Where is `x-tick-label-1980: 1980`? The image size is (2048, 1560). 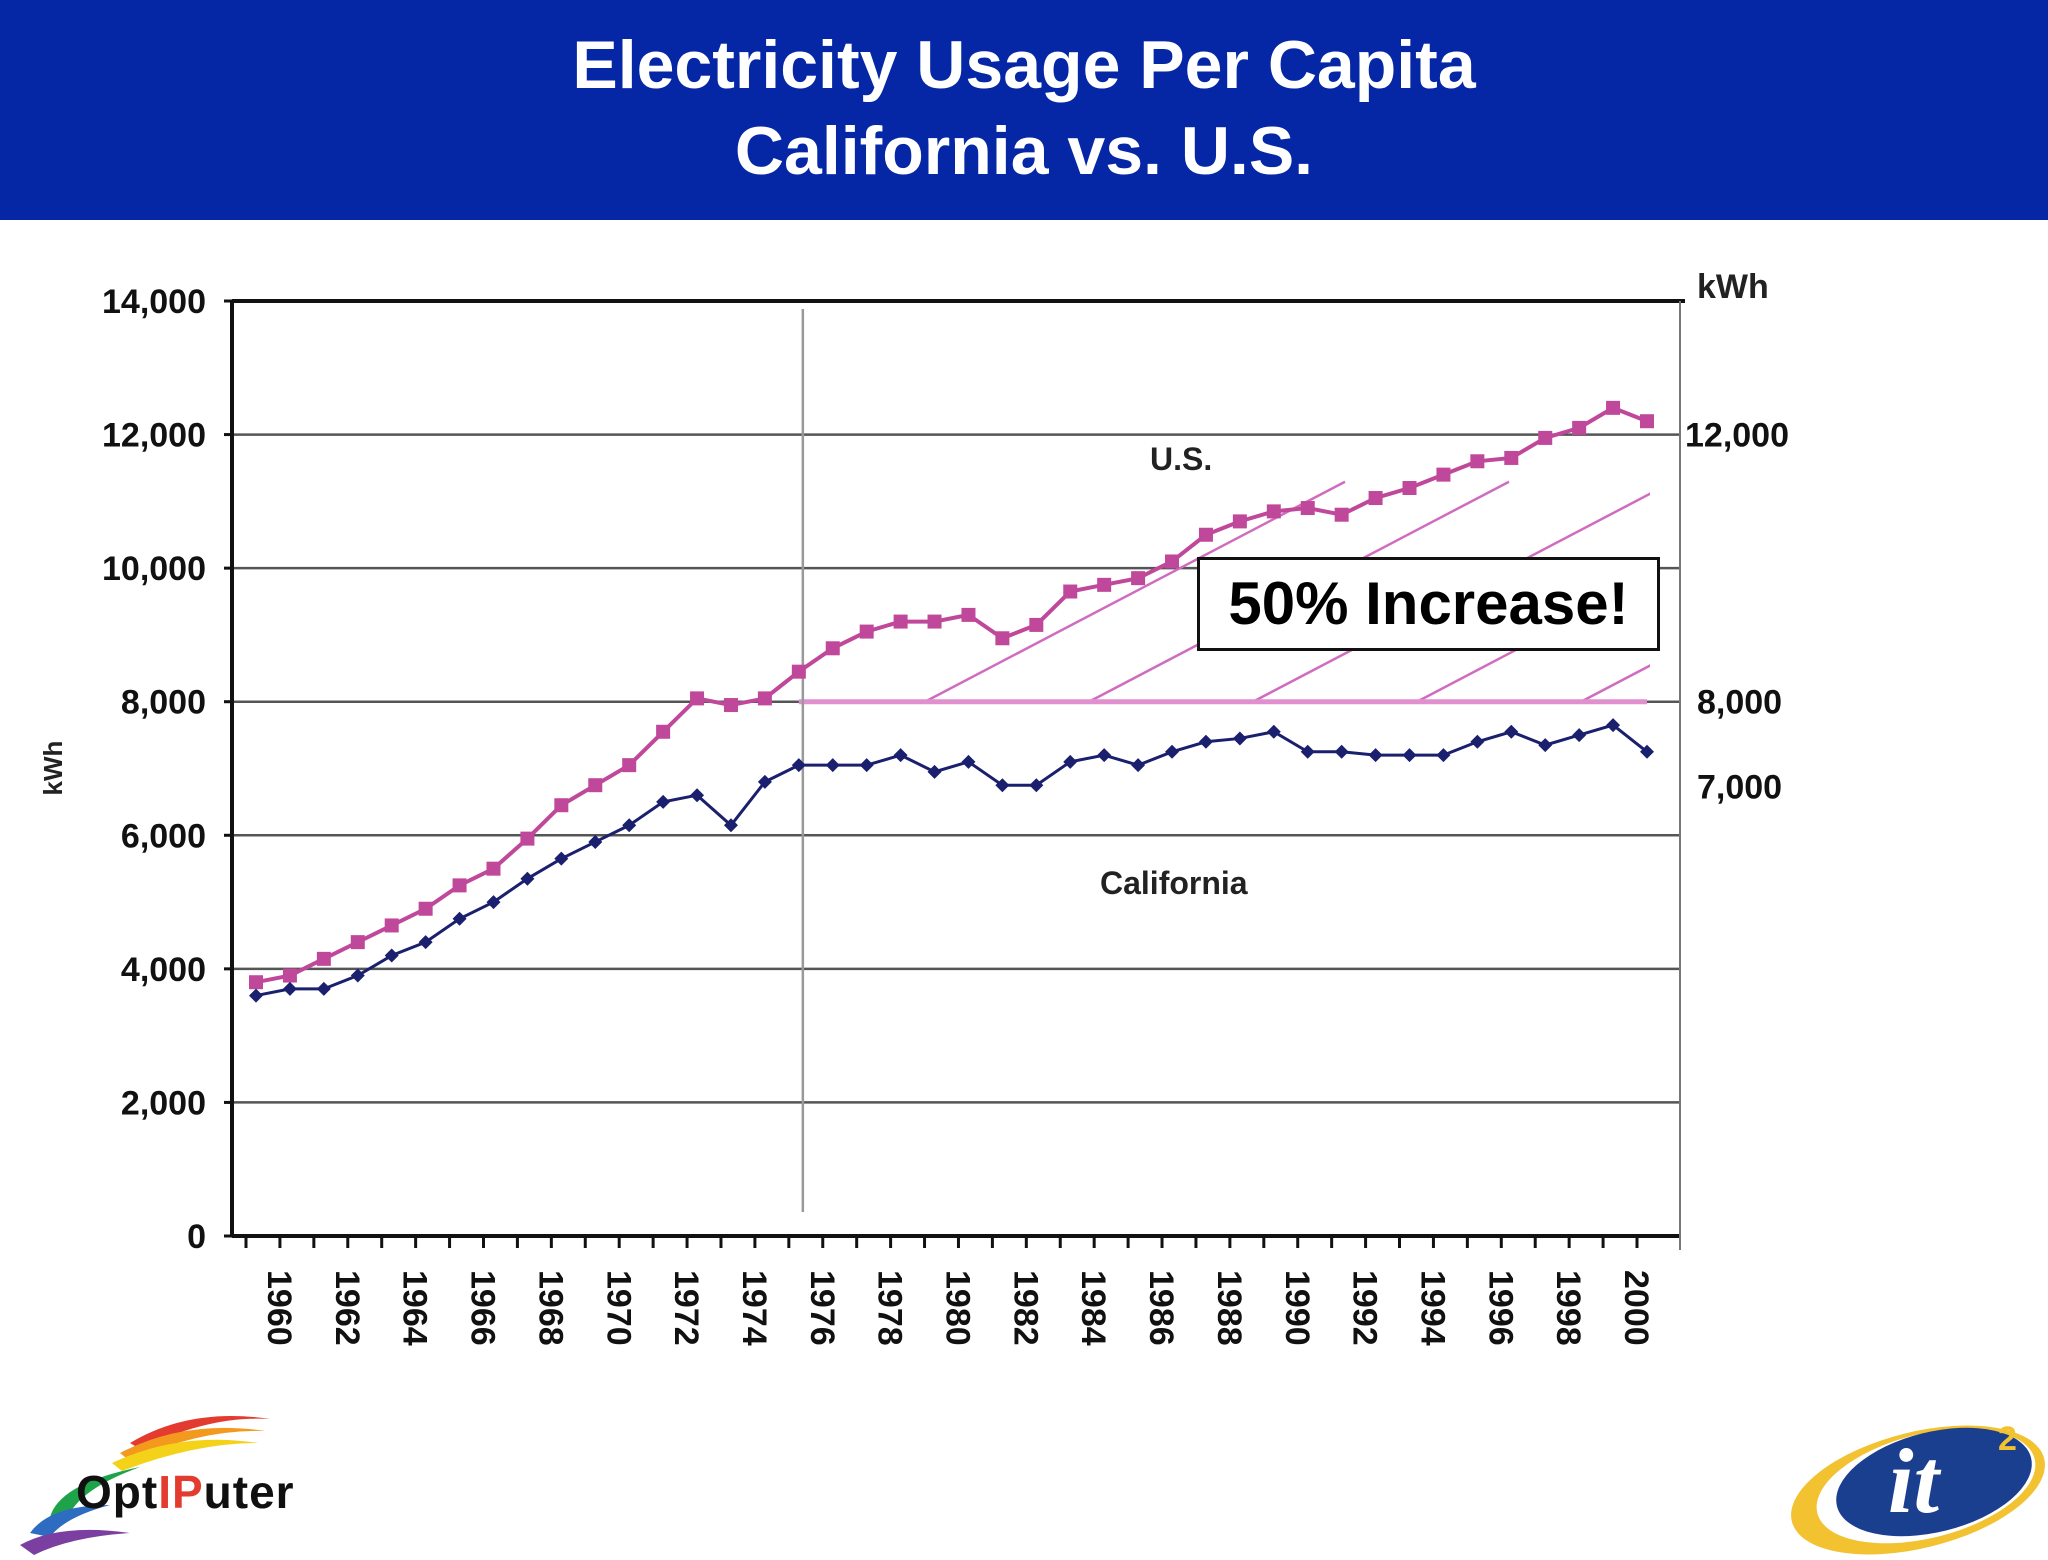 x-tick-label-1980: 1980 is located at coordinates (958, 1308).